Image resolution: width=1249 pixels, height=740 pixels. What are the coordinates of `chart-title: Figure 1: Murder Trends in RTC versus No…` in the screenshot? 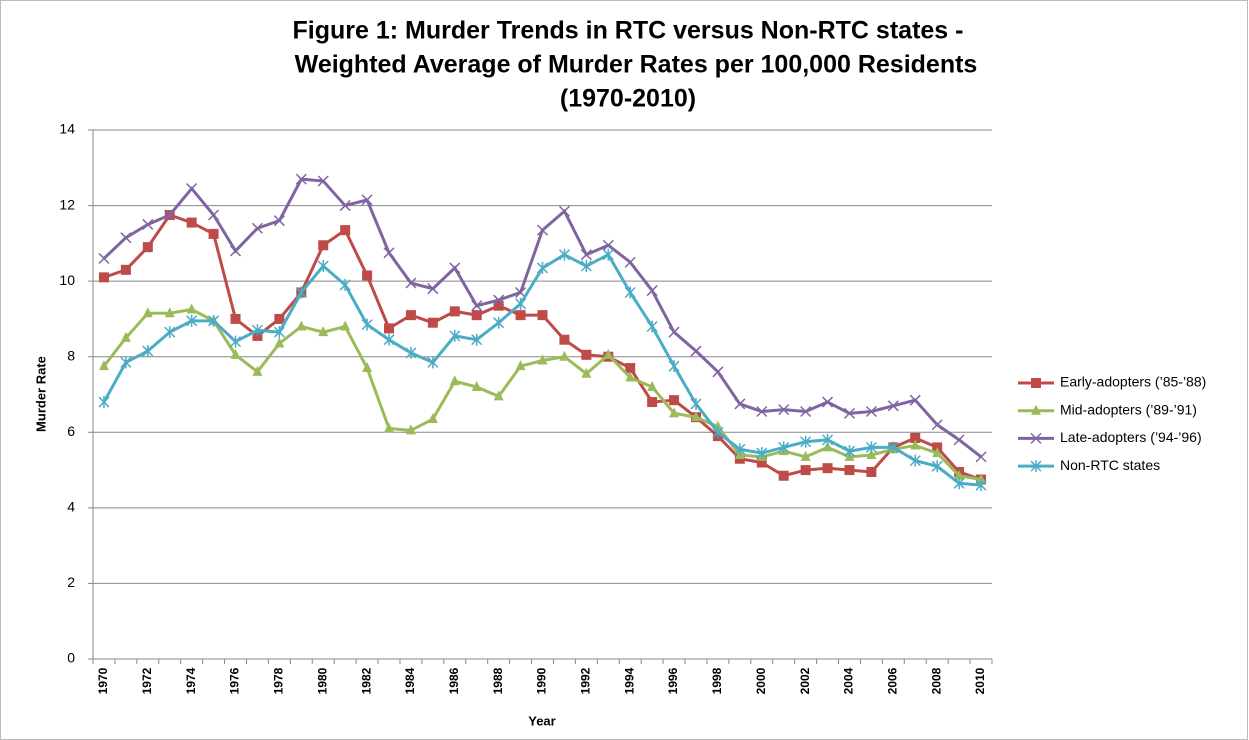 It's located at (628, 31).